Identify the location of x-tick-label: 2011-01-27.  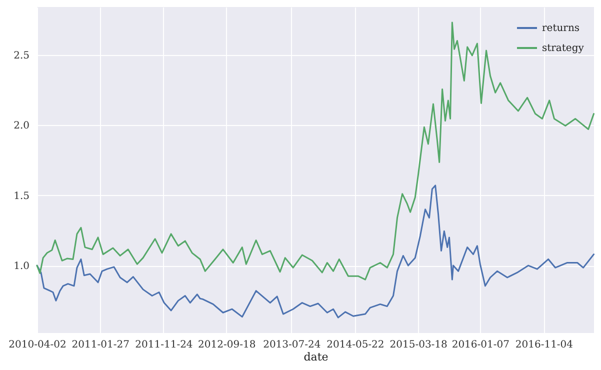
(101, 345).